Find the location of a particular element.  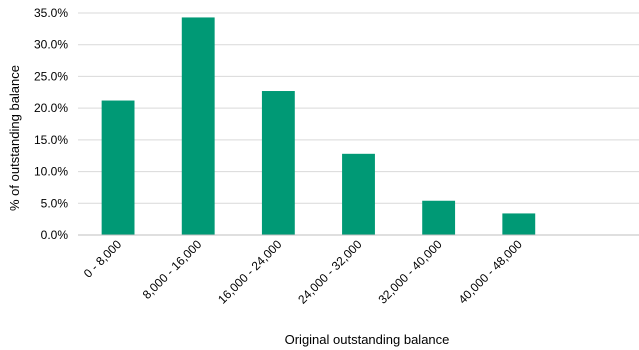

y-tick-labels: 0.0% 5.0% 10.0% 15.0% 20.0% 25.0% 30.0% 35.0% is located at coordinates (51, 124).